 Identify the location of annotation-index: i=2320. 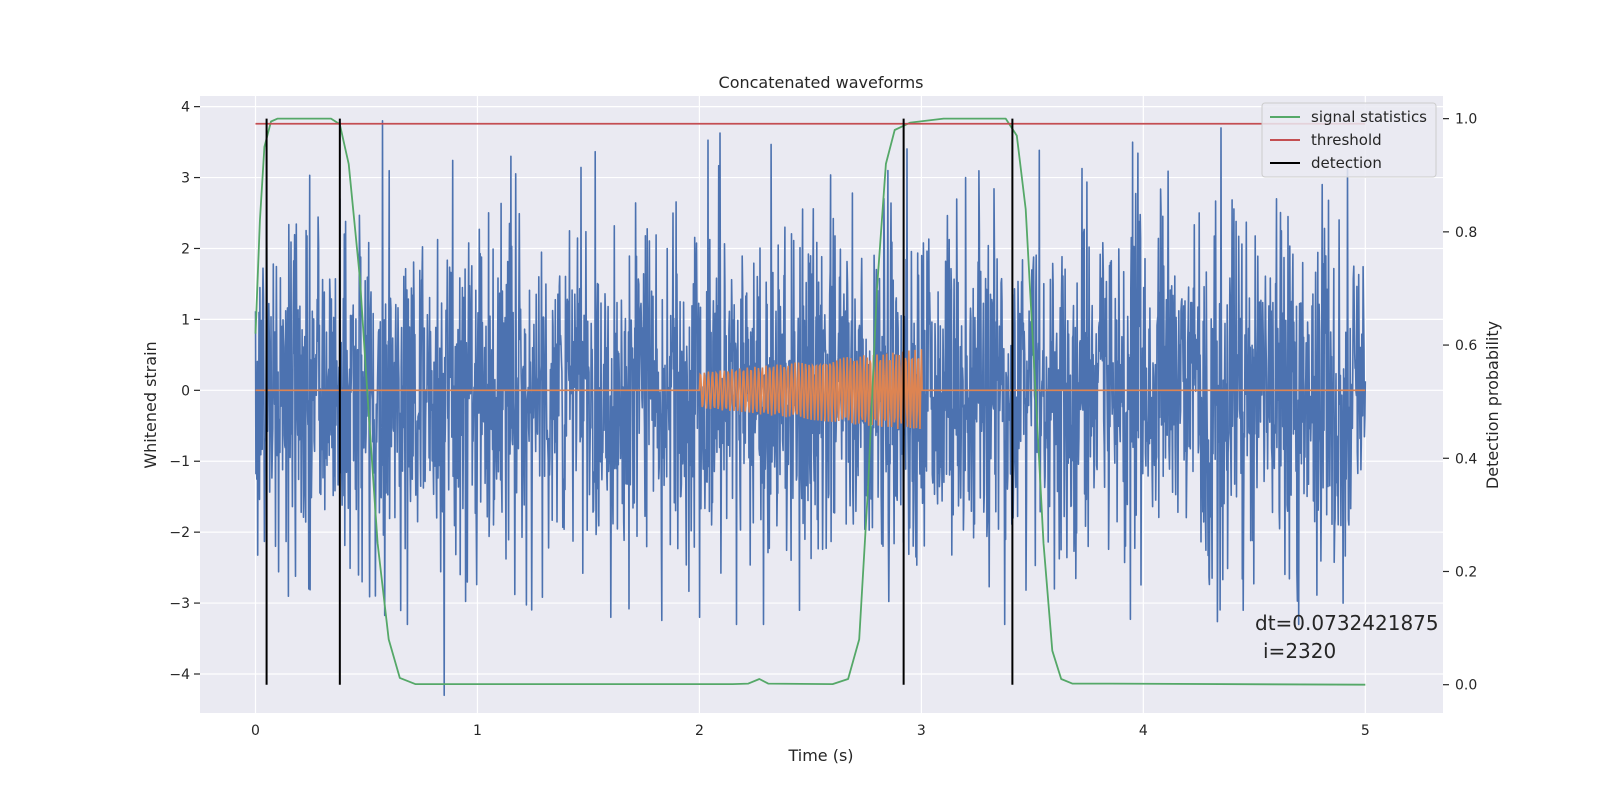
(1299, 651).